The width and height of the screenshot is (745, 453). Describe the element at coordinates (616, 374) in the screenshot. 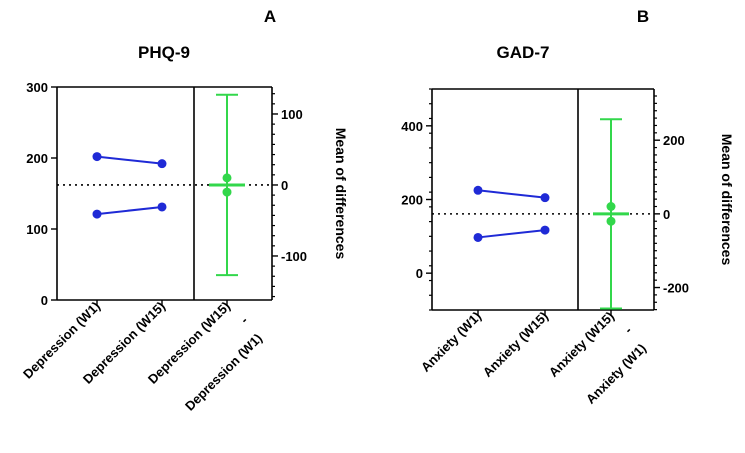

I see `difference-label-line: Anxiety (W1)` at that location.